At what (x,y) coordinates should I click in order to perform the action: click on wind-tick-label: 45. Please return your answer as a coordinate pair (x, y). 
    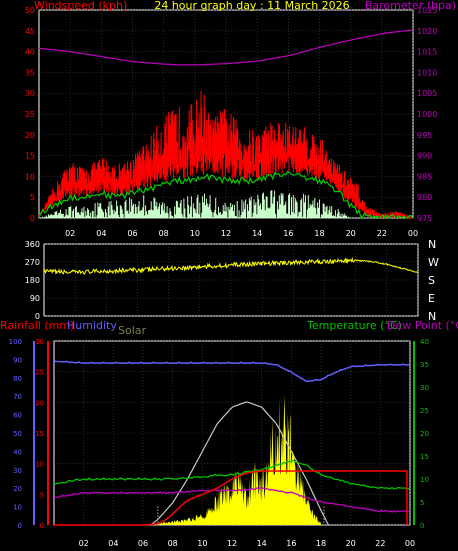
    Looking at the image, I should click on (30, 31).